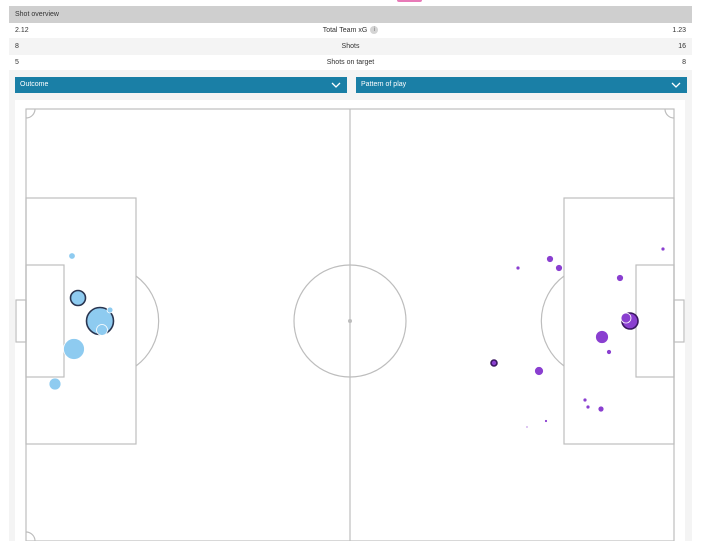 The image size is (720, 541). I want to click on left-penalty-area, so click(81, 321).